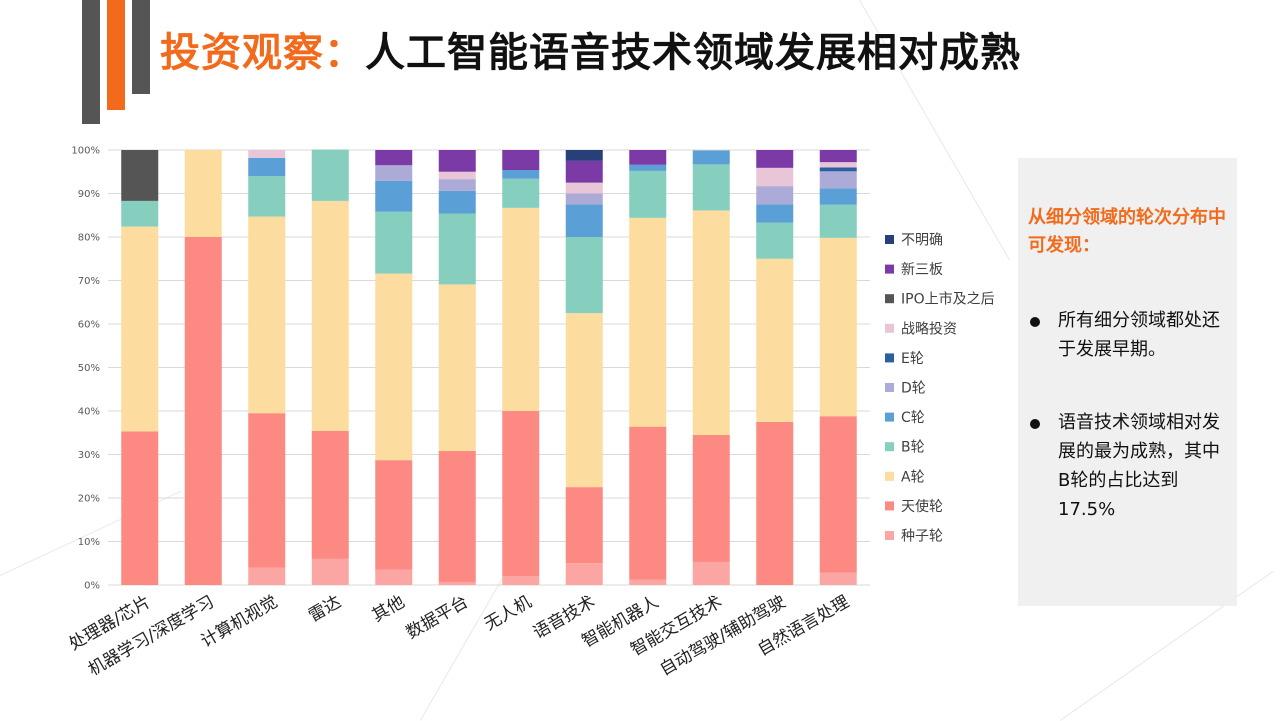  I want to click on y-tick-label: 50%, so click(89, 368).